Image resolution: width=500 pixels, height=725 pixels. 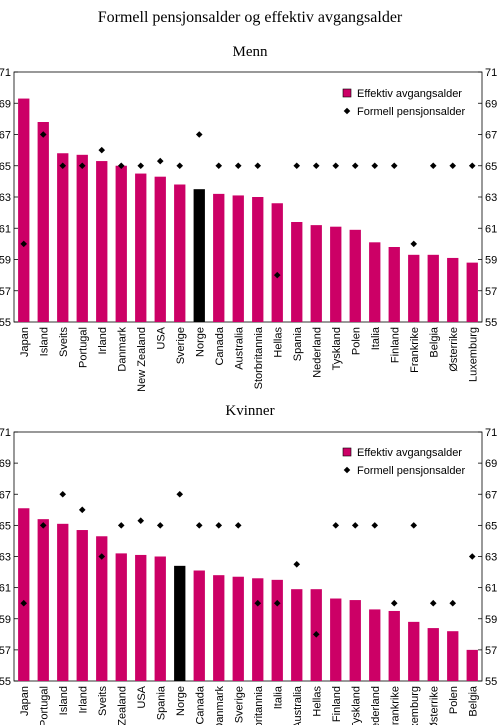 I want to click on kvinner-xtick-label: Norge, so click(x=181, y=701).